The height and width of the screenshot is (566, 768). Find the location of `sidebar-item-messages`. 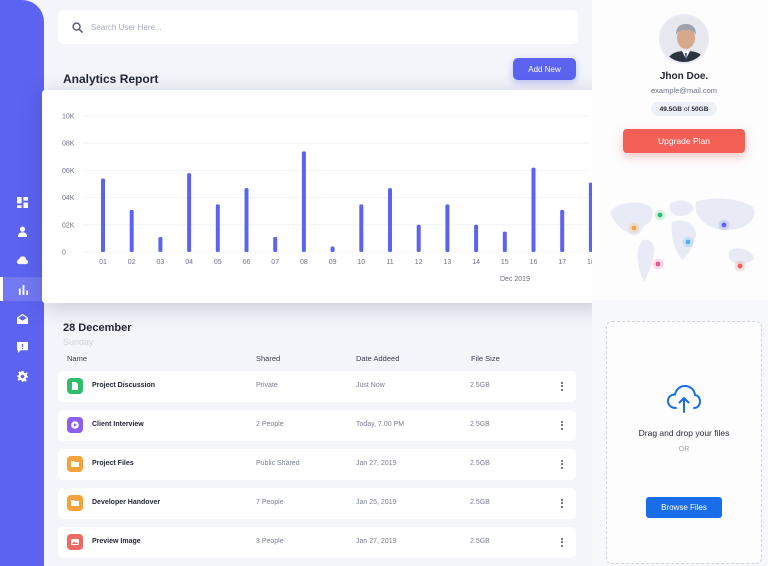

sidebar-item-messages is located at coordinates (22, 347).